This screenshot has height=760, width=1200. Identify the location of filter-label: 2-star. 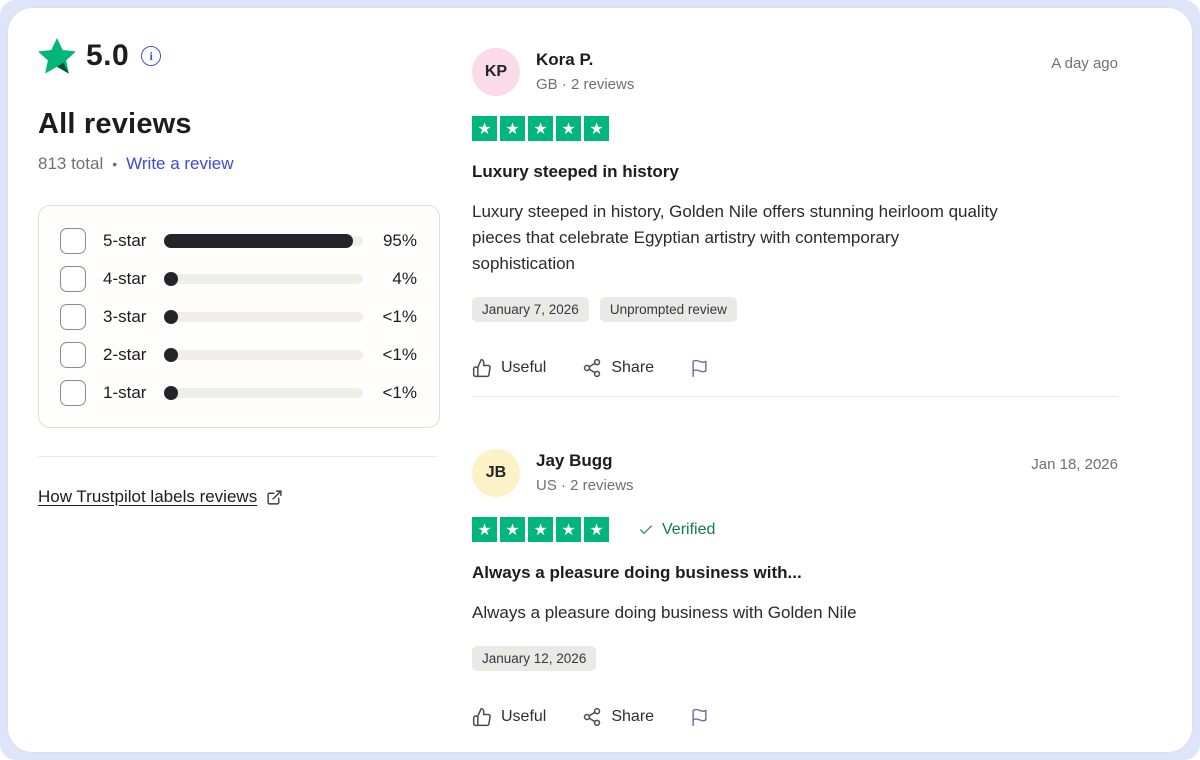
(125, 354).